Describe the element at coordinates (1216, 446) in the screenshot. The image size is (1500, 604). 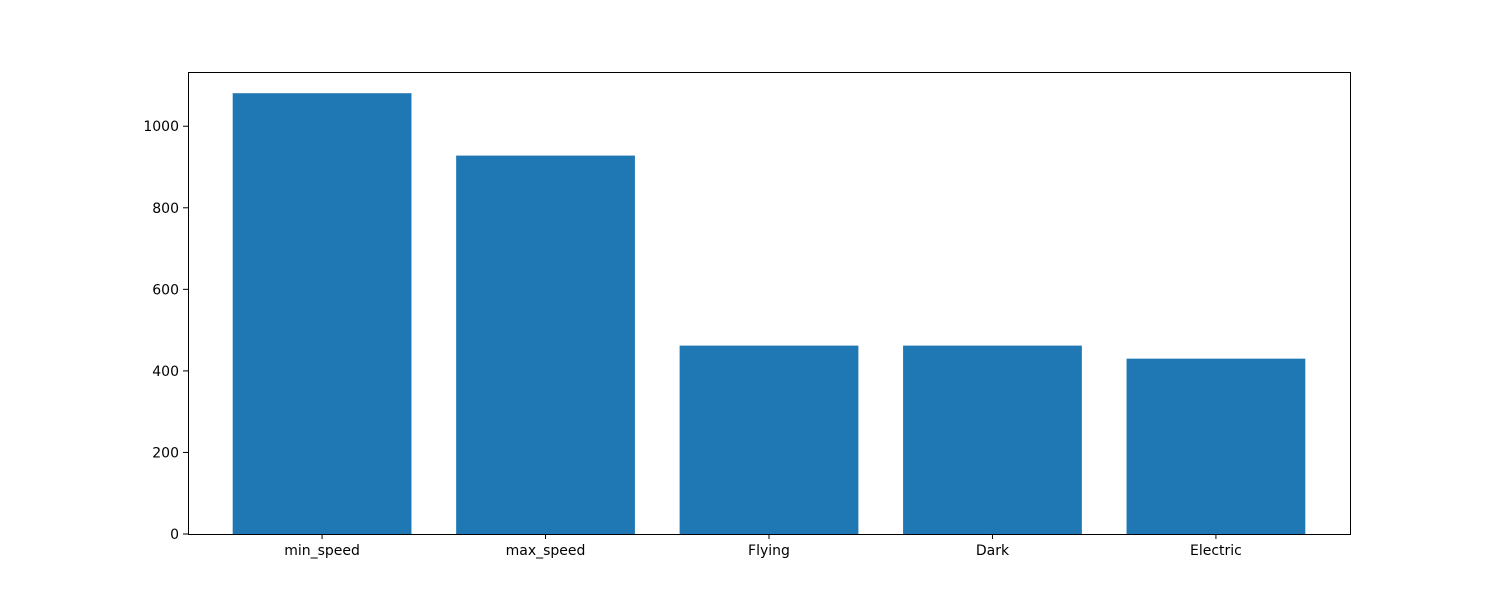
I see `bar-electric` at that location.